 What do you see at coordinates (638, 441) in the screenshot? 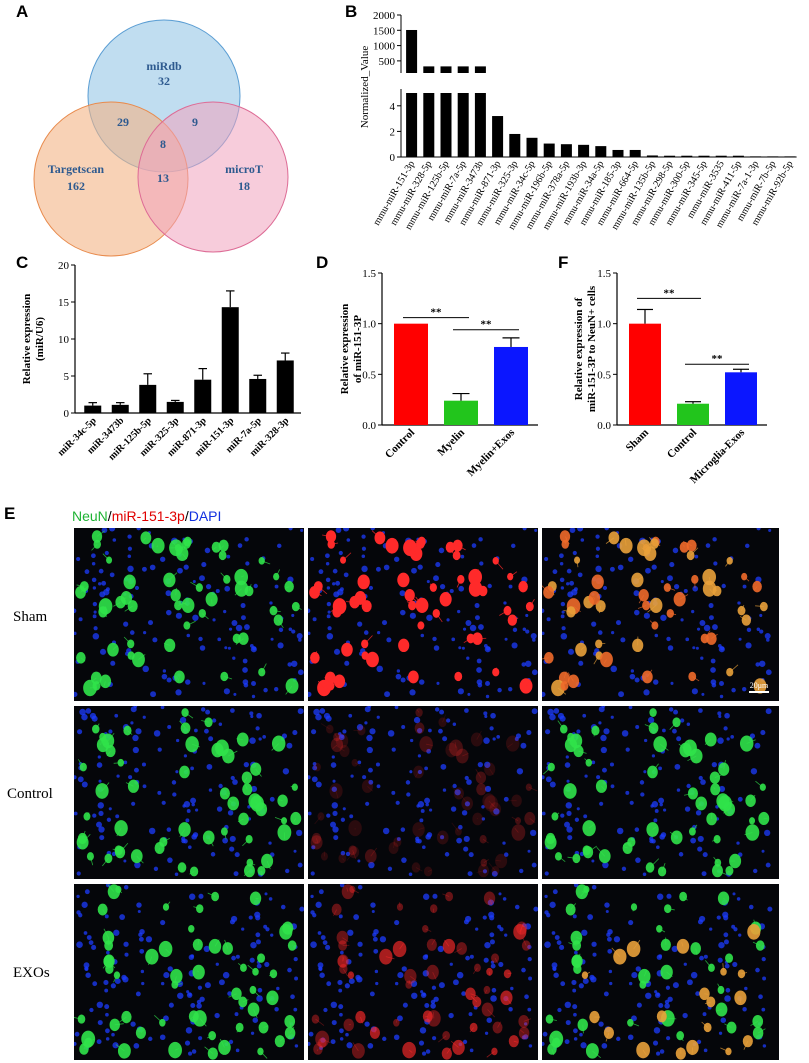
I see `xtick-label: Sham` at bounding box center [638, 441].